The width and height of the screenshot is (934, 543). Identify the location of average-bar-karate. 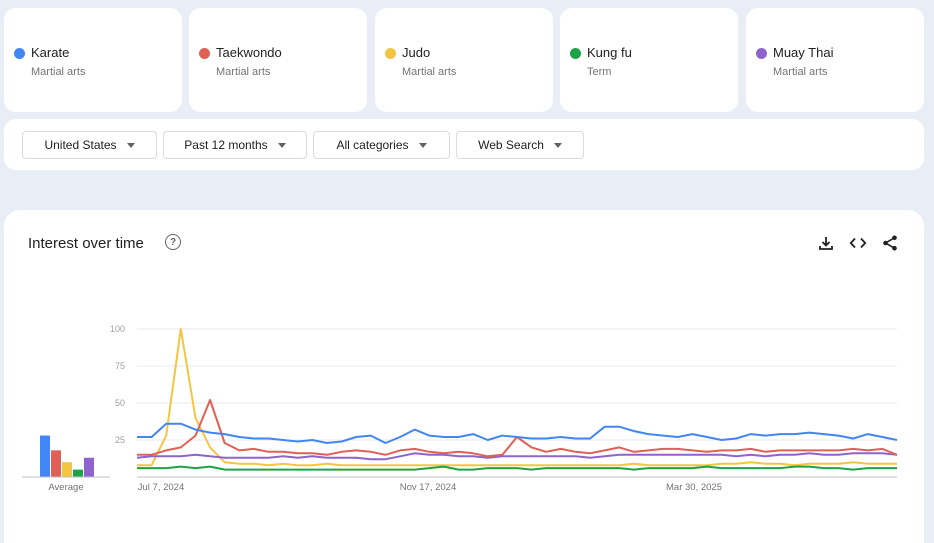
(45, 456).